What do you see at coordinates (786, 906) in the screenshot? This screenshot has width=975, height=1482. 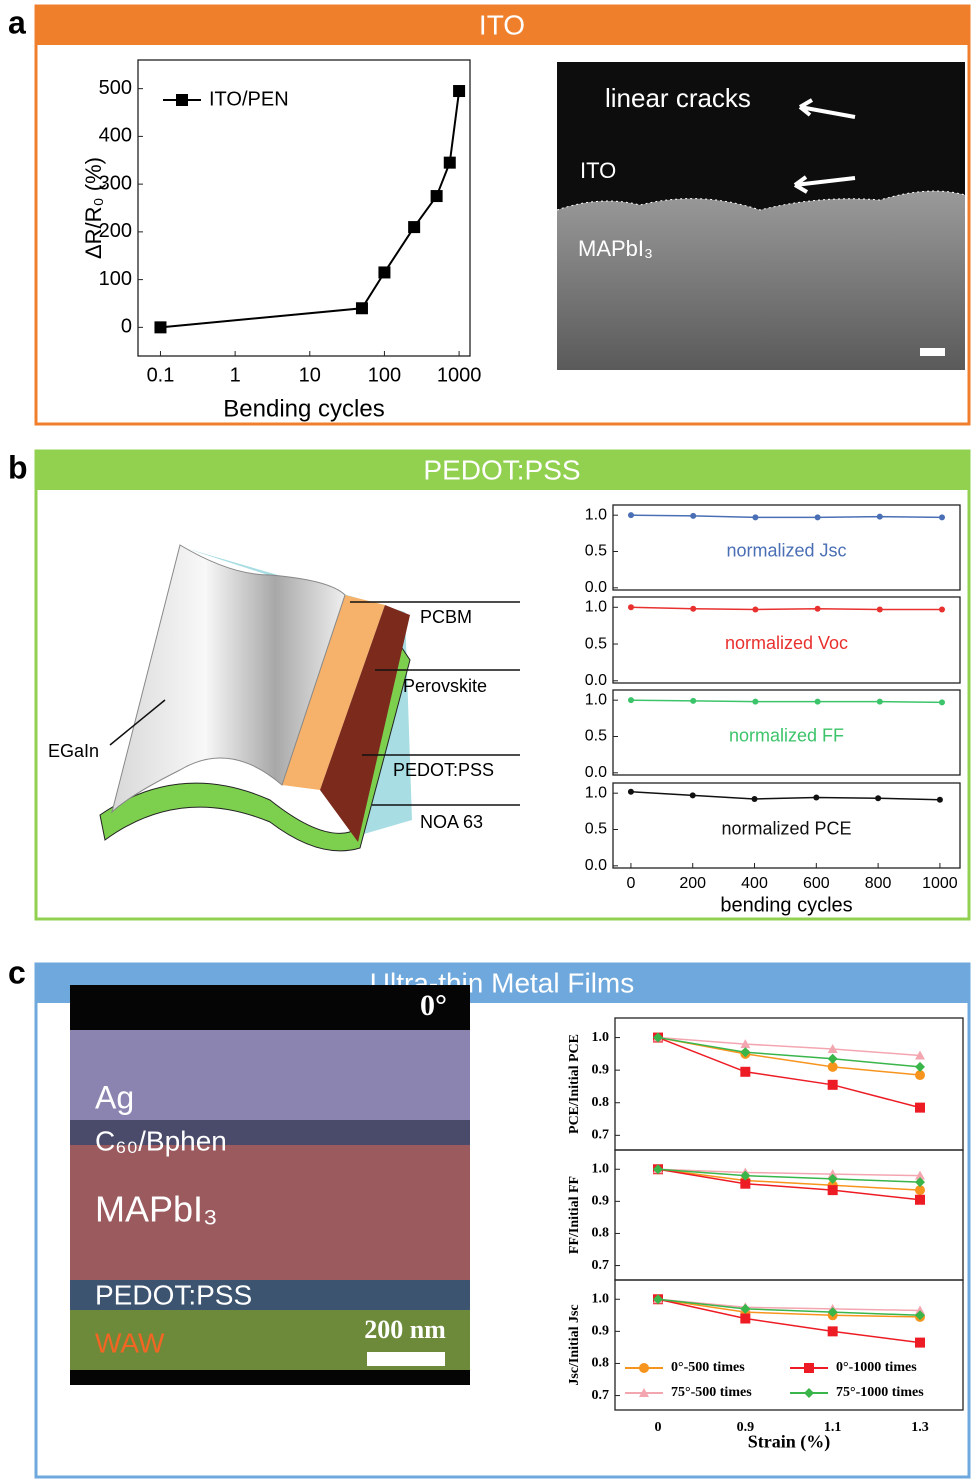 I see `x-axis-label: bending cycles` at bounding box center [786, 906].